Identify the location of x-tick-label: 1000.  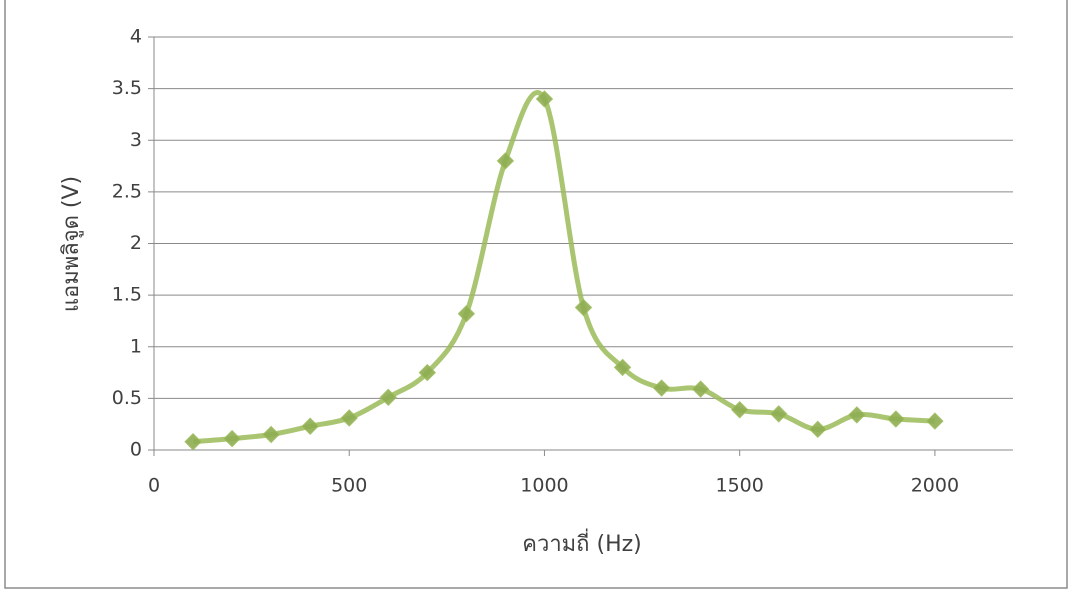
(544, 486).